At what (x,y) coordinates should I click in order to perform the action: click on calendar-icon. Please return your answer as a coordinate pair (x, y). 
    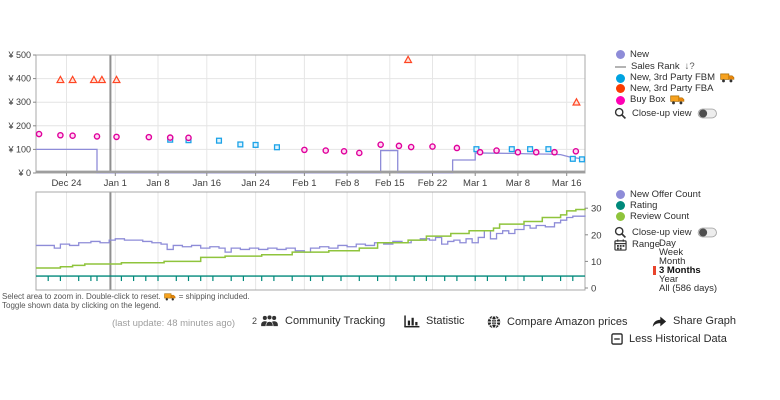
    Looking at the image, I should click on (620, 245).